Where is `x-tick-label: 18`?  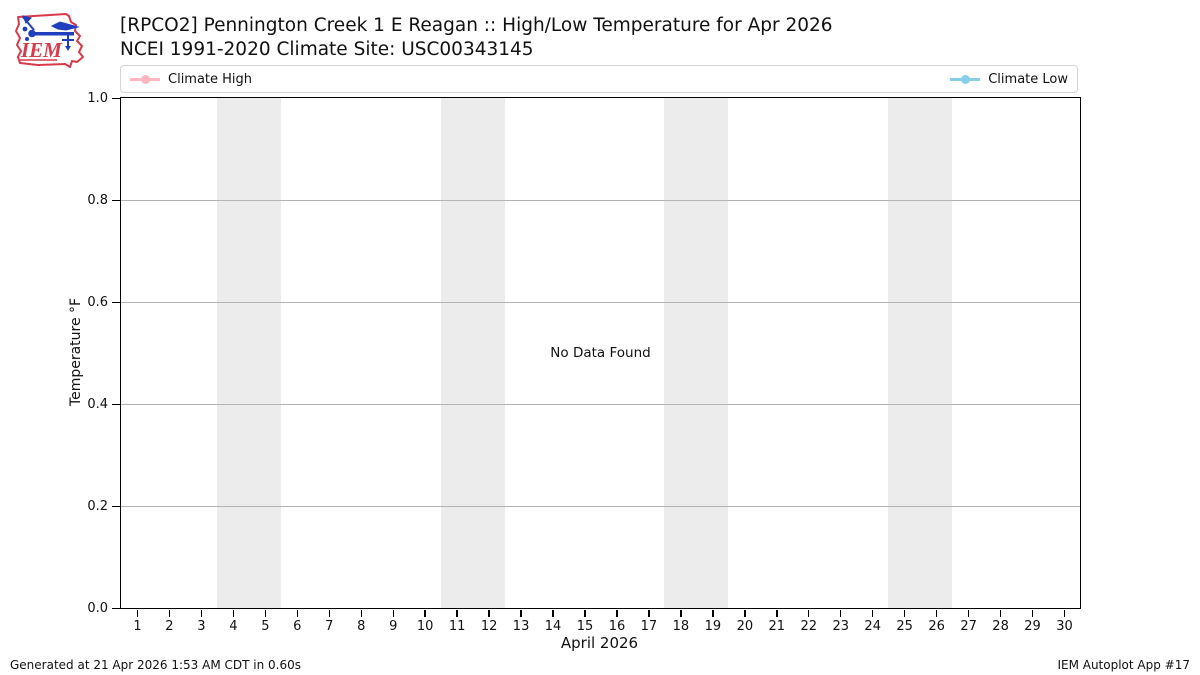 x-tick-label: 18 is located at coordinates (681, 626).